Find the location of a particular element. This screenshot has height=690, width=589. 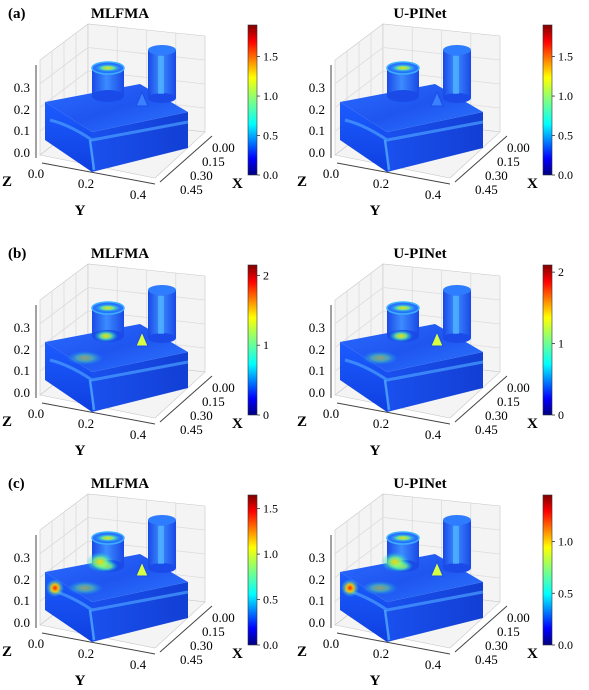

colorbar-tick-label: 2 is located at coordinates (561, 272).